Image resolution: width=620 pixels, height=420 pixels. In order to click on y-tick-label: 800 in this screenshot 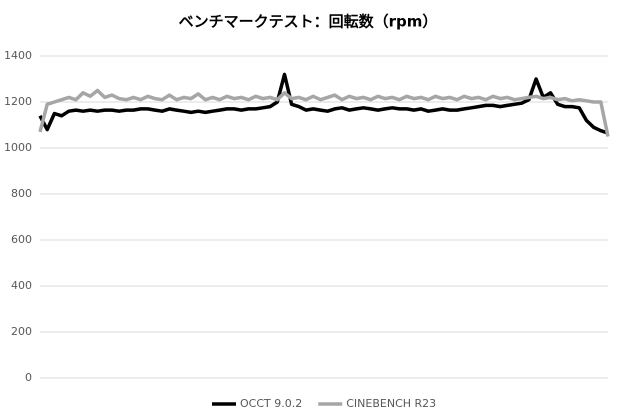, I will do `click(21, 193)`.